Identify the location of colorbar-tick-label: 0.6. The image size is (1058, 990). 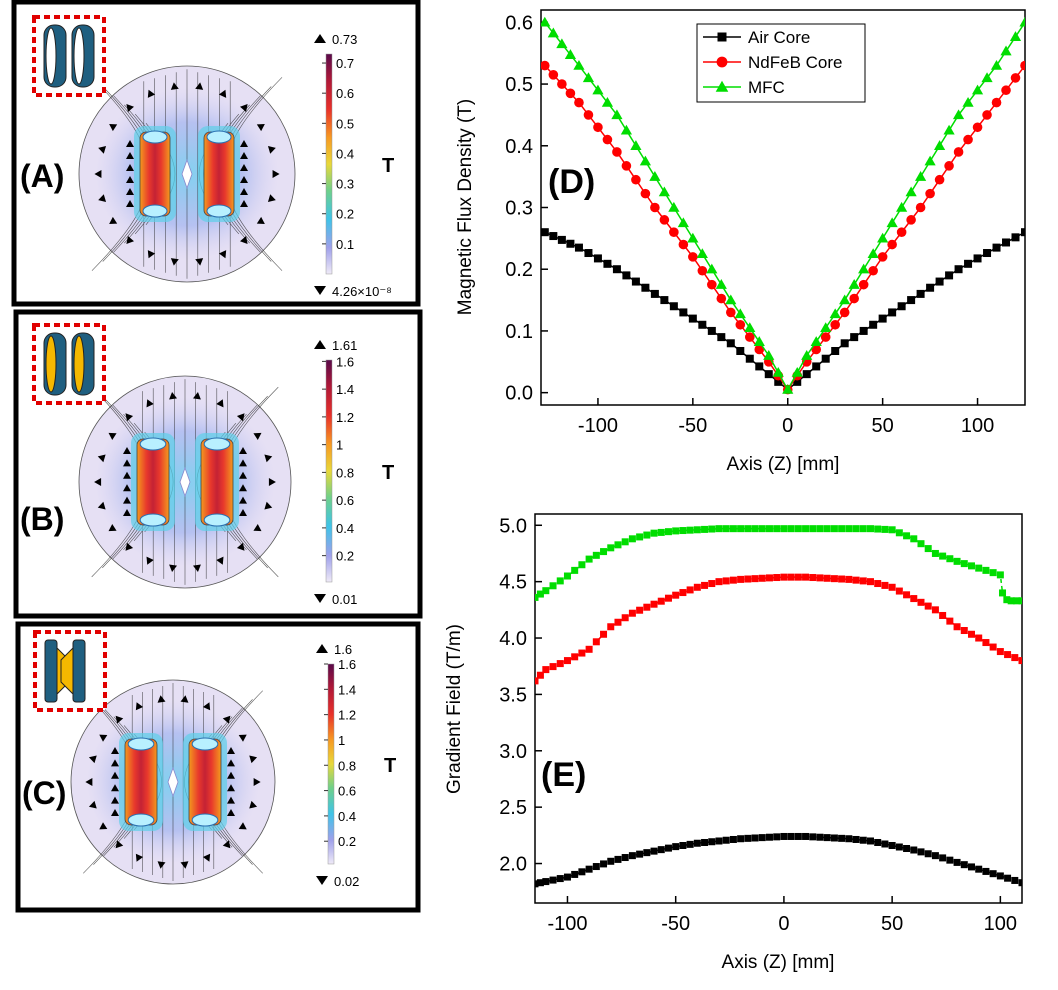
(345, 500).